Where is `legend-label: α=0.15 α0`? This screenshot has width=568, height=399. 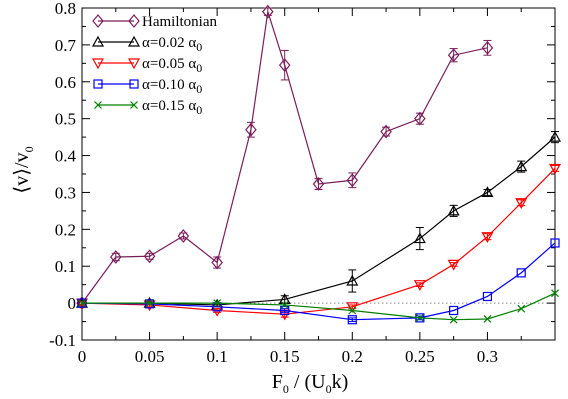 legend-label: α=0.15 α0 is located at coordinates (172, 107).